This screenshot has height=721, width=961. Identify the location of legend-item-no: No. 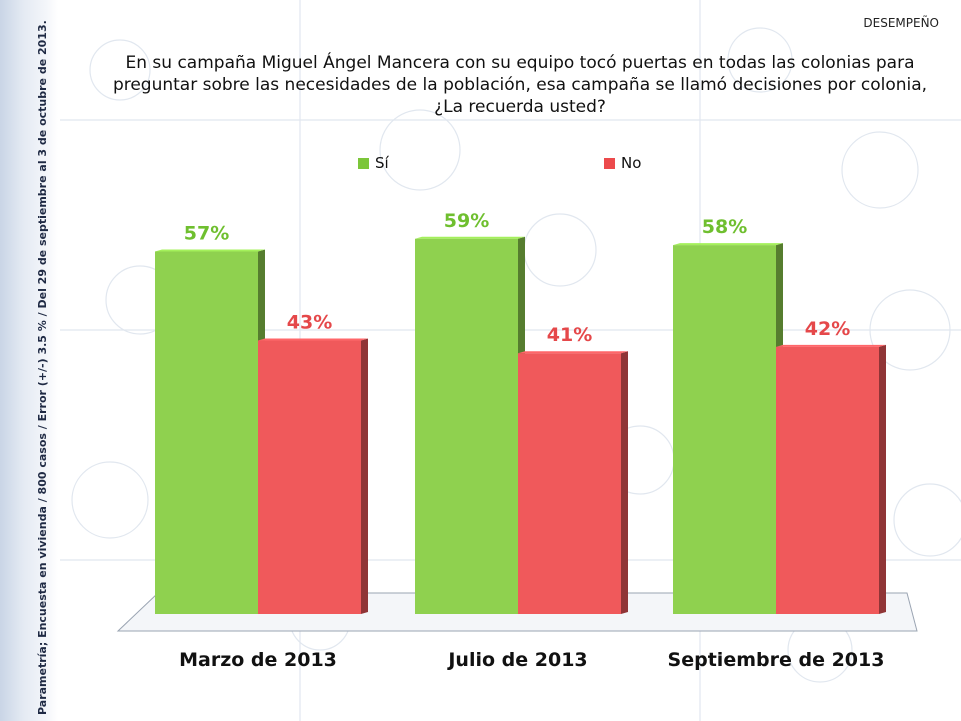
(622, 163).